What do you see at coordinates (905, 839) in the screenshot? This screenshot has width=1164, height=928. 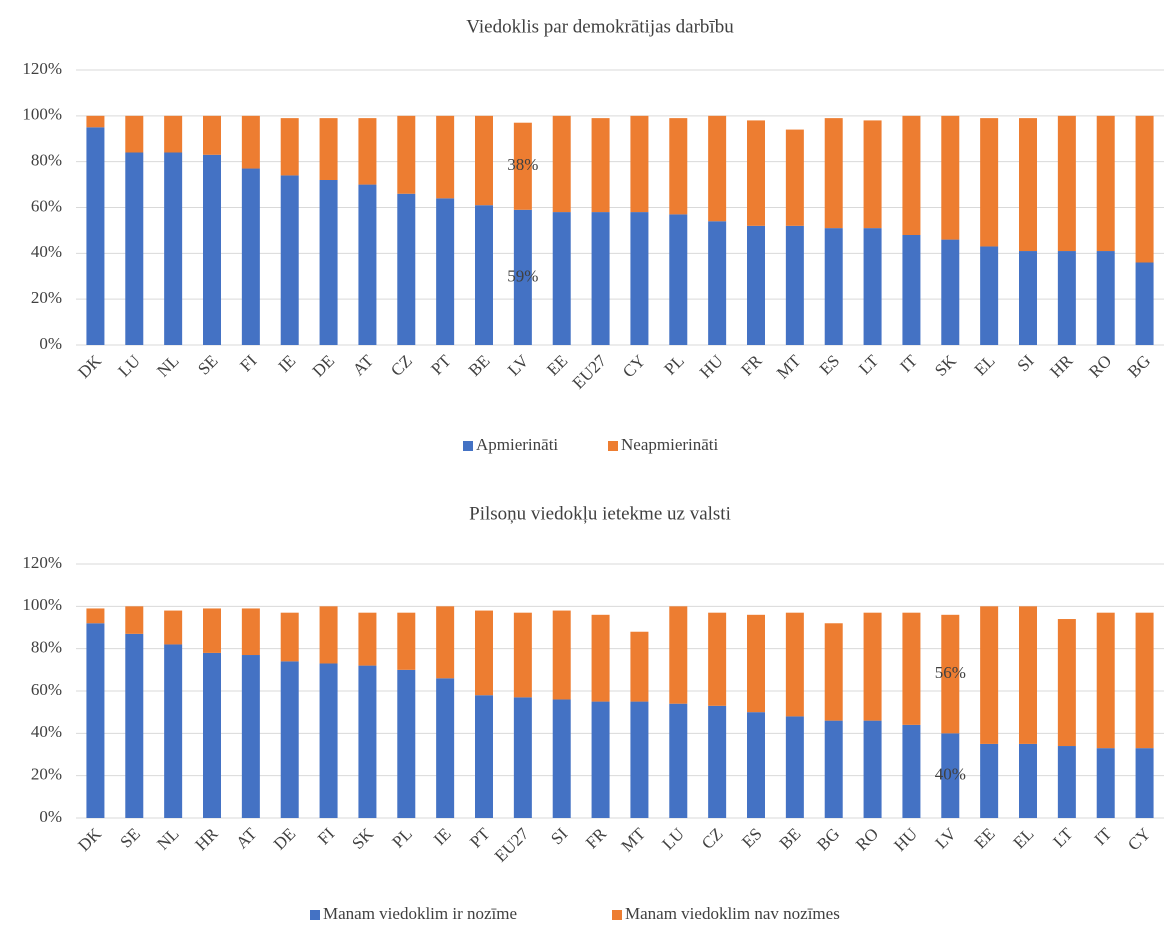 I see `x-tick-label: HU` at bounding box center [905, 839].